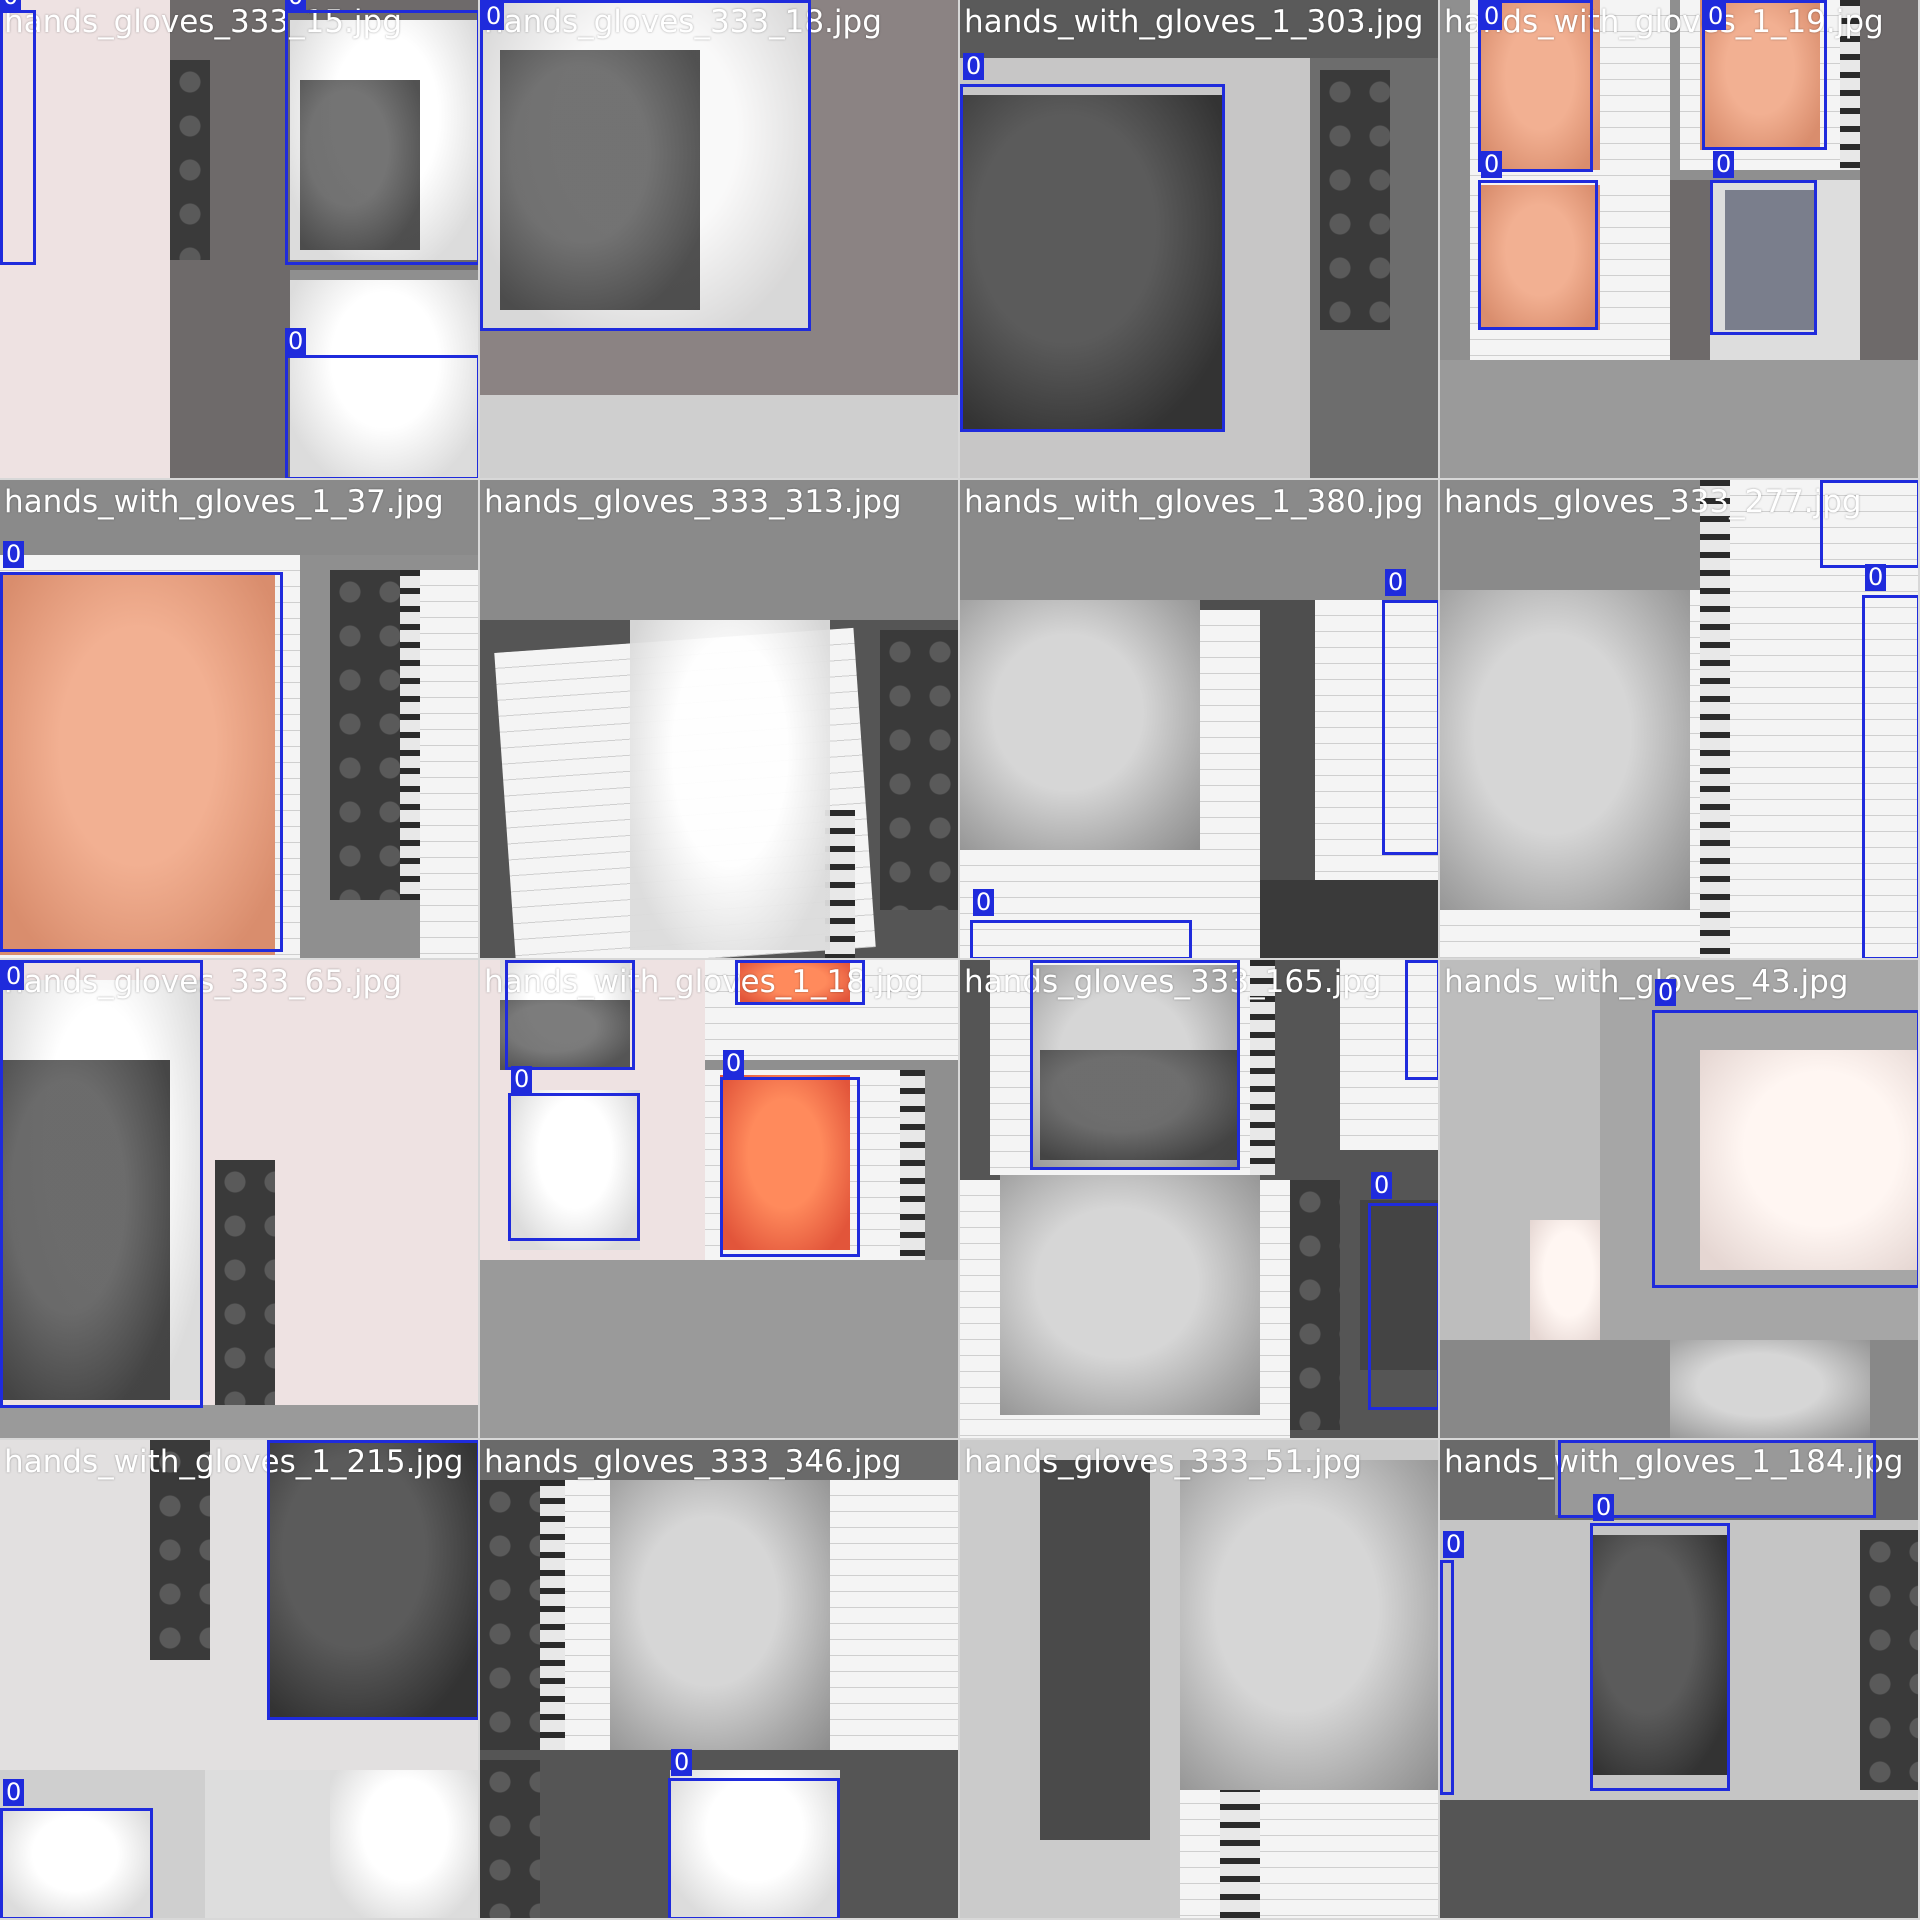 The image size is (1920, 1920). What do you see at coordinates (234, 1462) in the screenshot?
I see `tile-filename: hands_with_gloves_1_215.jpg` at bounding box center [234, 1462].